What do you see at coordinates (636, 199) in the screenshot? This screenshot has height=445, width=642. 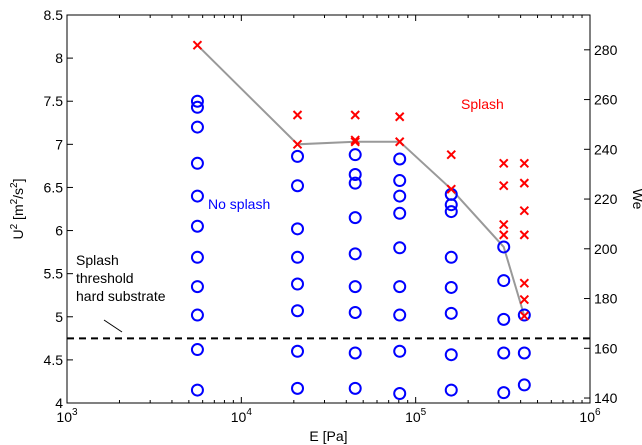 I see `y2-axis-label: We` at bounding box center [636, 199].